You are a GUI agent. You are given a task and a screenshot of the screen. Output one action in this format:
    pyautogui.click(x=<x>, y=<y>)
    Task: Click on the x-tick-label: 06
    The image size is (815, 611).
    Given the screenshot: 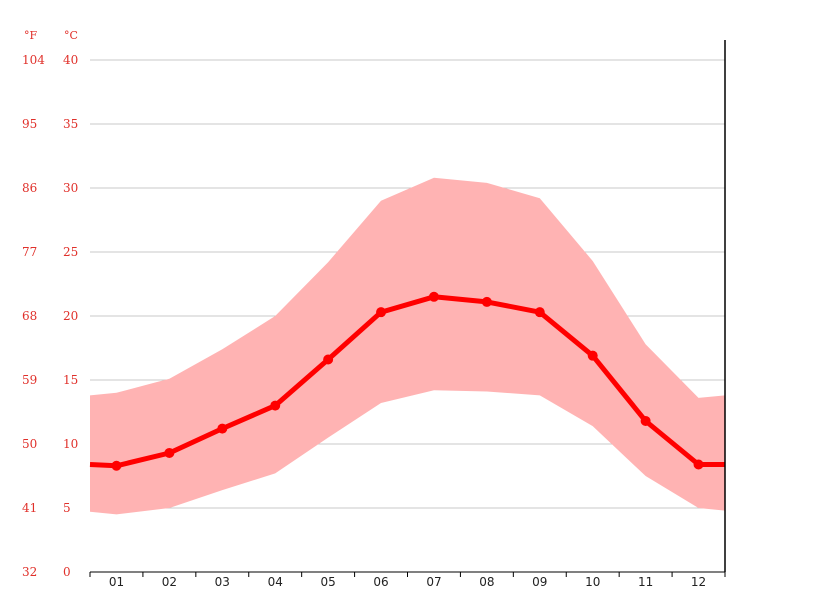 What is the action you would take?
    pyautogui.click(x=380, y=582)
    